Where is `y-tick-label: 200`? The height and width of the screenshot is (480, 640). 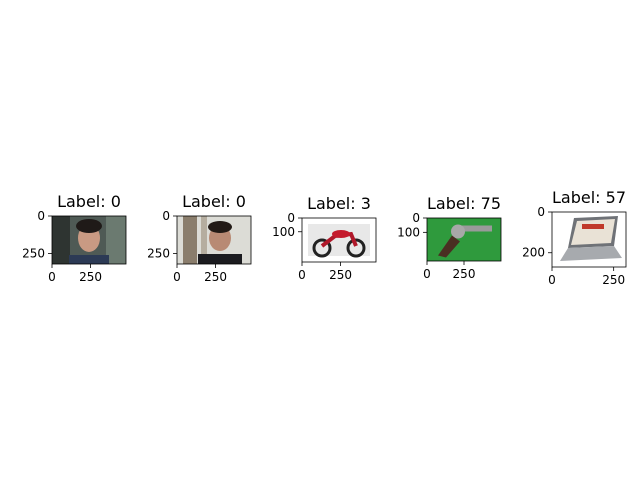 y-tick-label: 200 is located at coordinates (533, 253).